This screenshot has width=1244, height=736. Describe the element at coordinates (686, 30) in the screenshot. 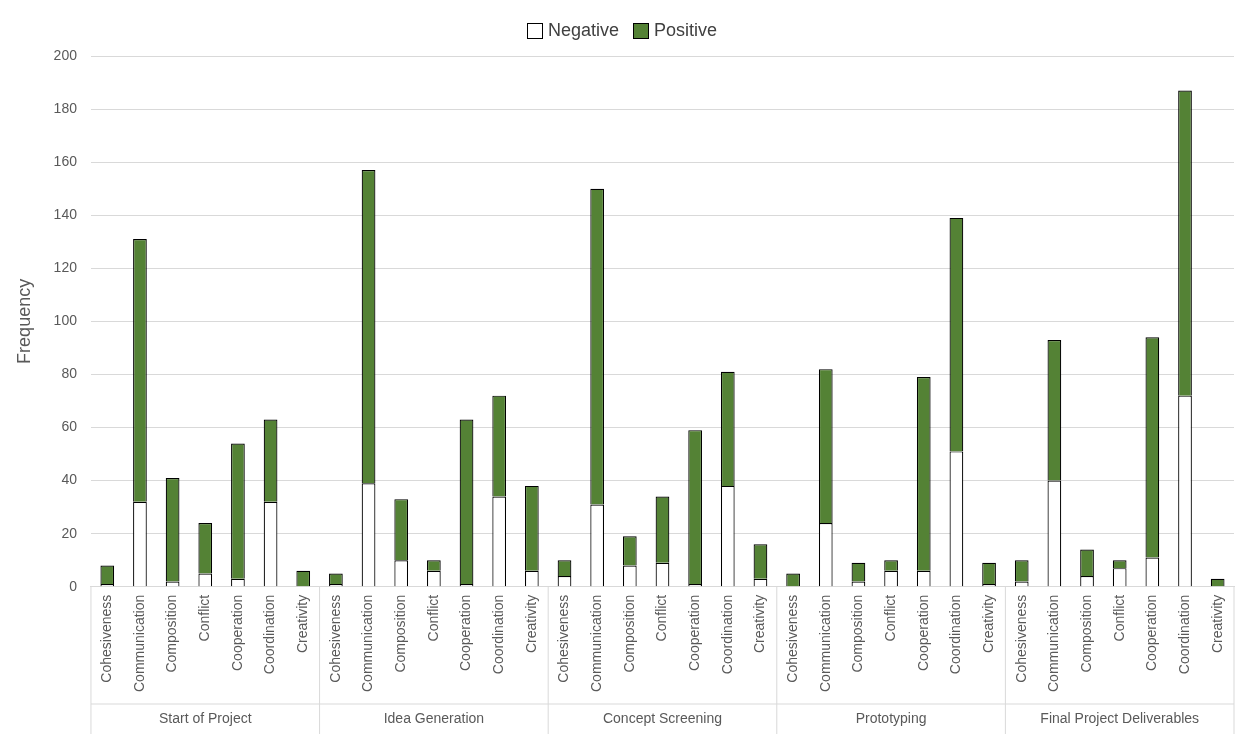

I see `legend-label: Positive` at that location.